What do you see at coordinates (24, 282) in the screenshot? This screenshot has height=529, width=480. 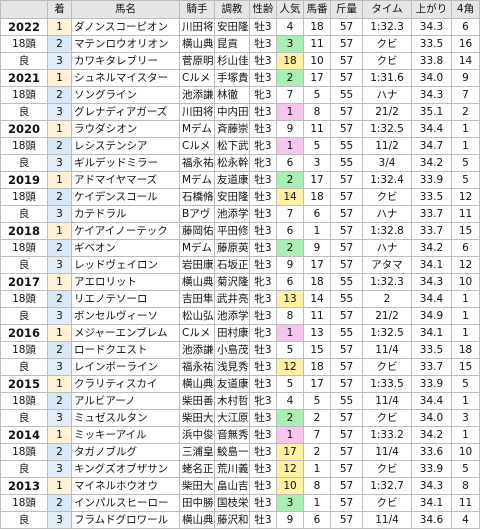 I see `year-cell: 2017` at bounding box center [24, 282].